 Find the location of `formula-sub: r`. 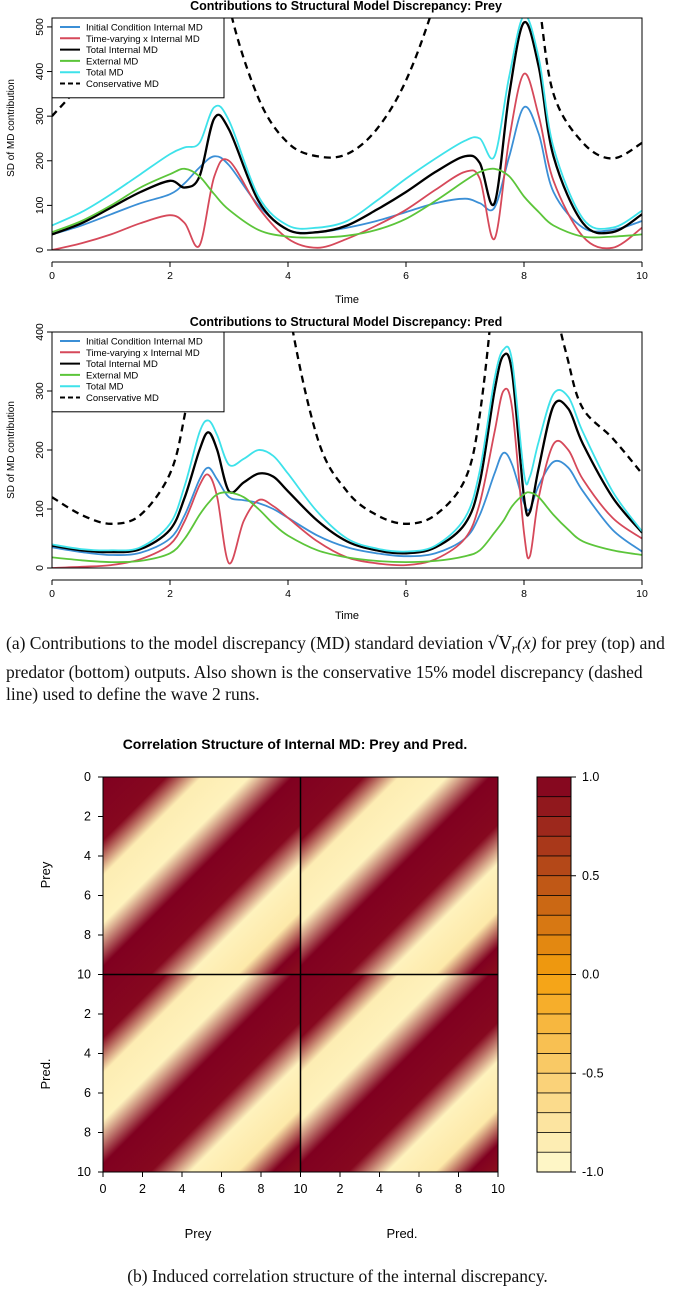

formula-sub: r is located at coordinates (514, 649).